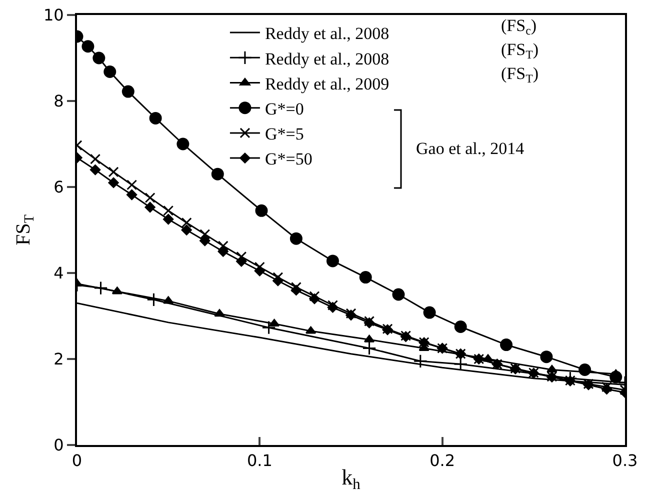 The height and width of the screenshot is (493, 656). I want to click on y-tick-label: 10, so click(53, 15).